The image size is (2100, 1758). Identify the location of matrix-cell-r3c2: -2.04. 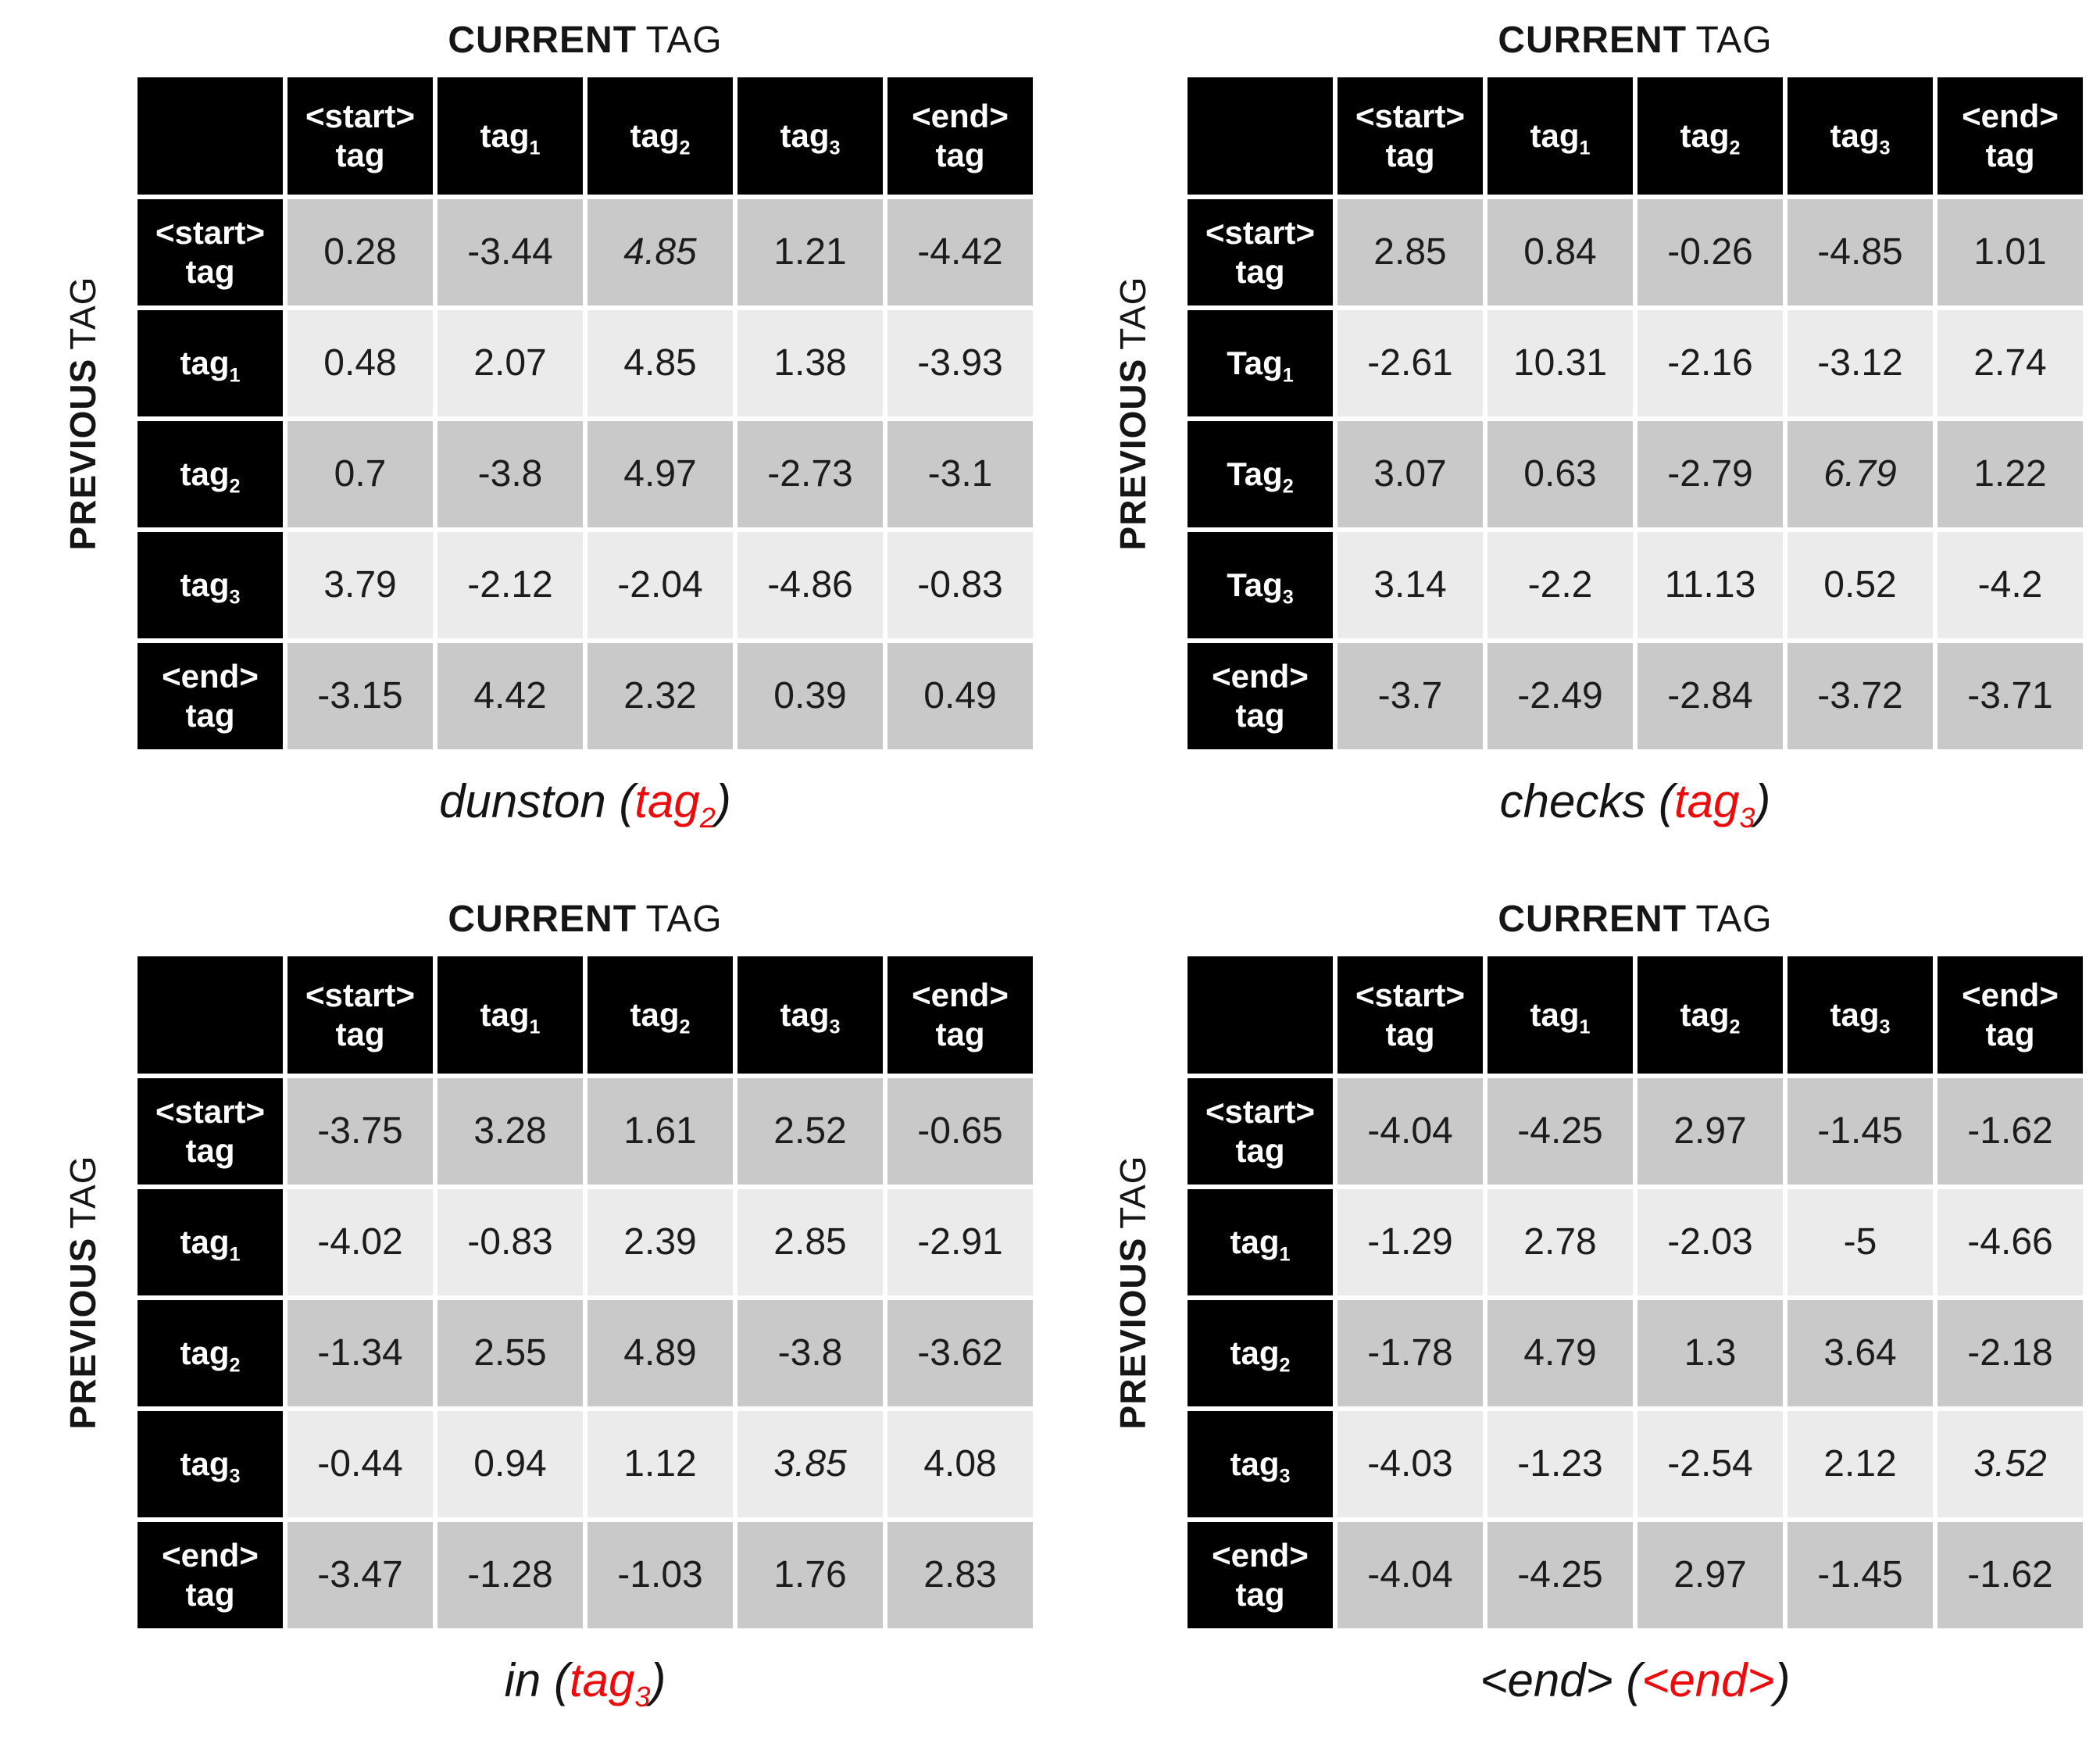
(660, 584).